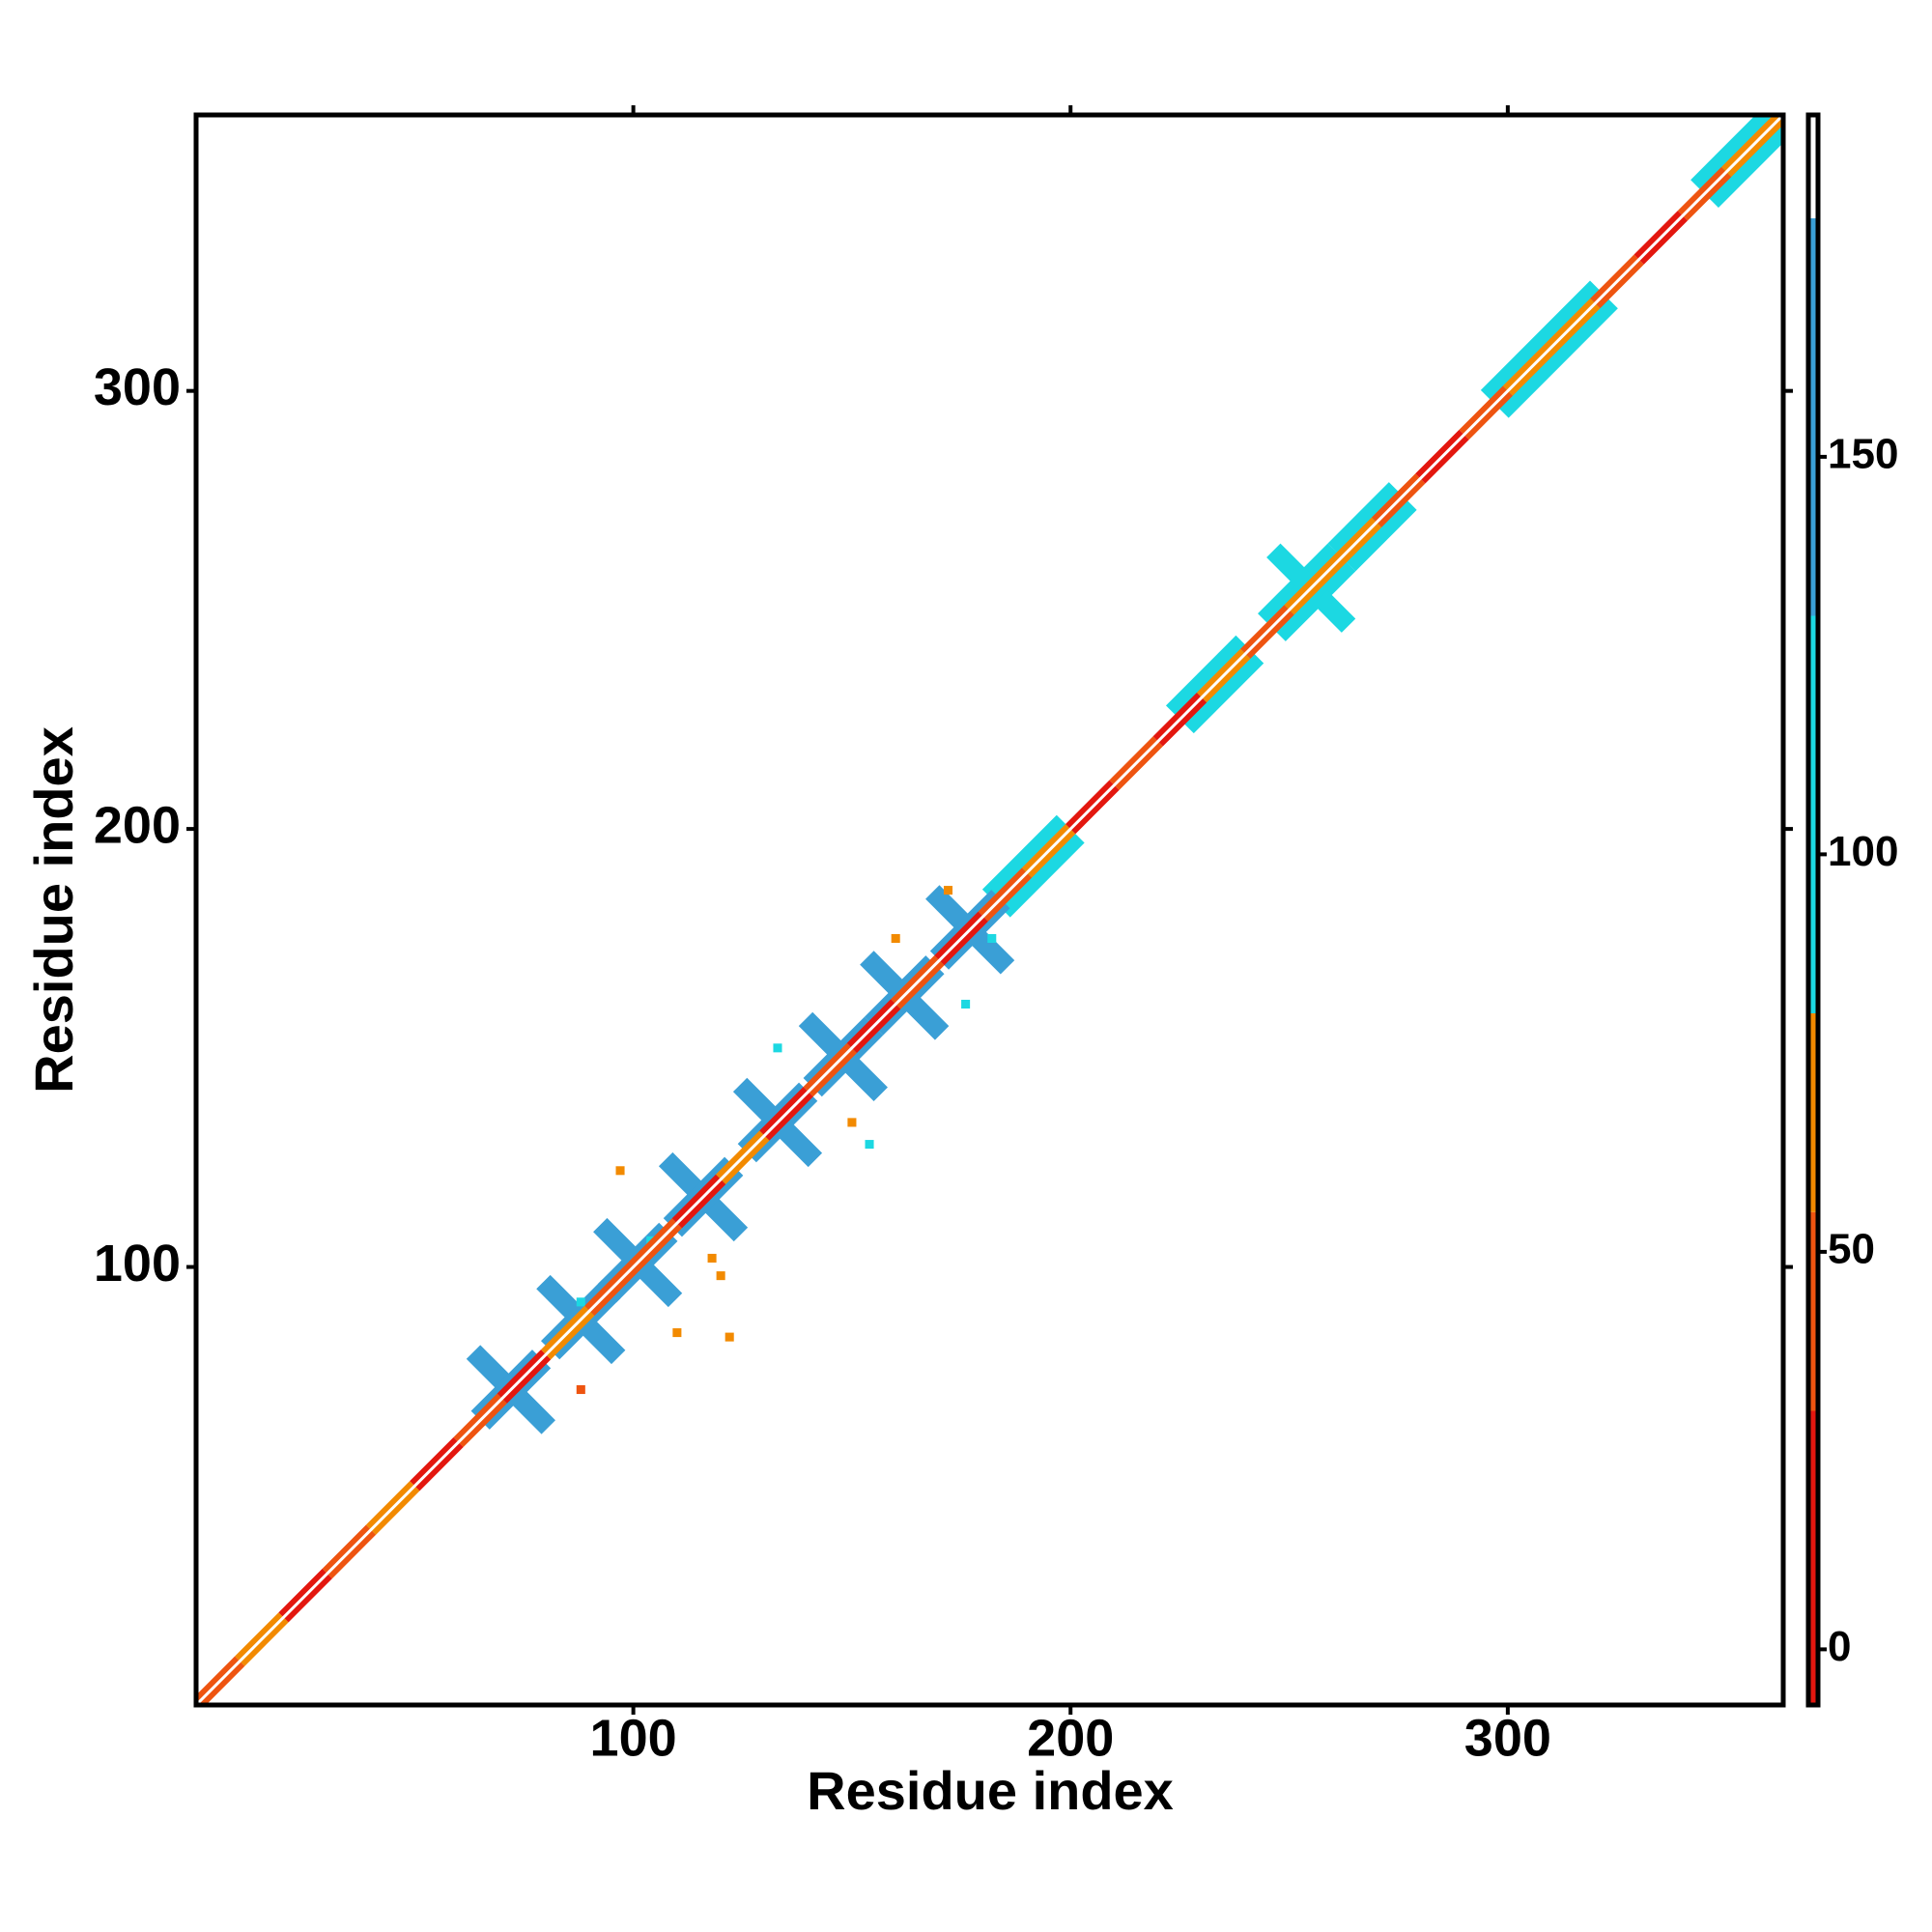 The height and width of the screenshot is (1932, 1932). Describe the element at coordinates (53, 910) in the screenshot. I see `y-axis-title: Residue index` at that location.